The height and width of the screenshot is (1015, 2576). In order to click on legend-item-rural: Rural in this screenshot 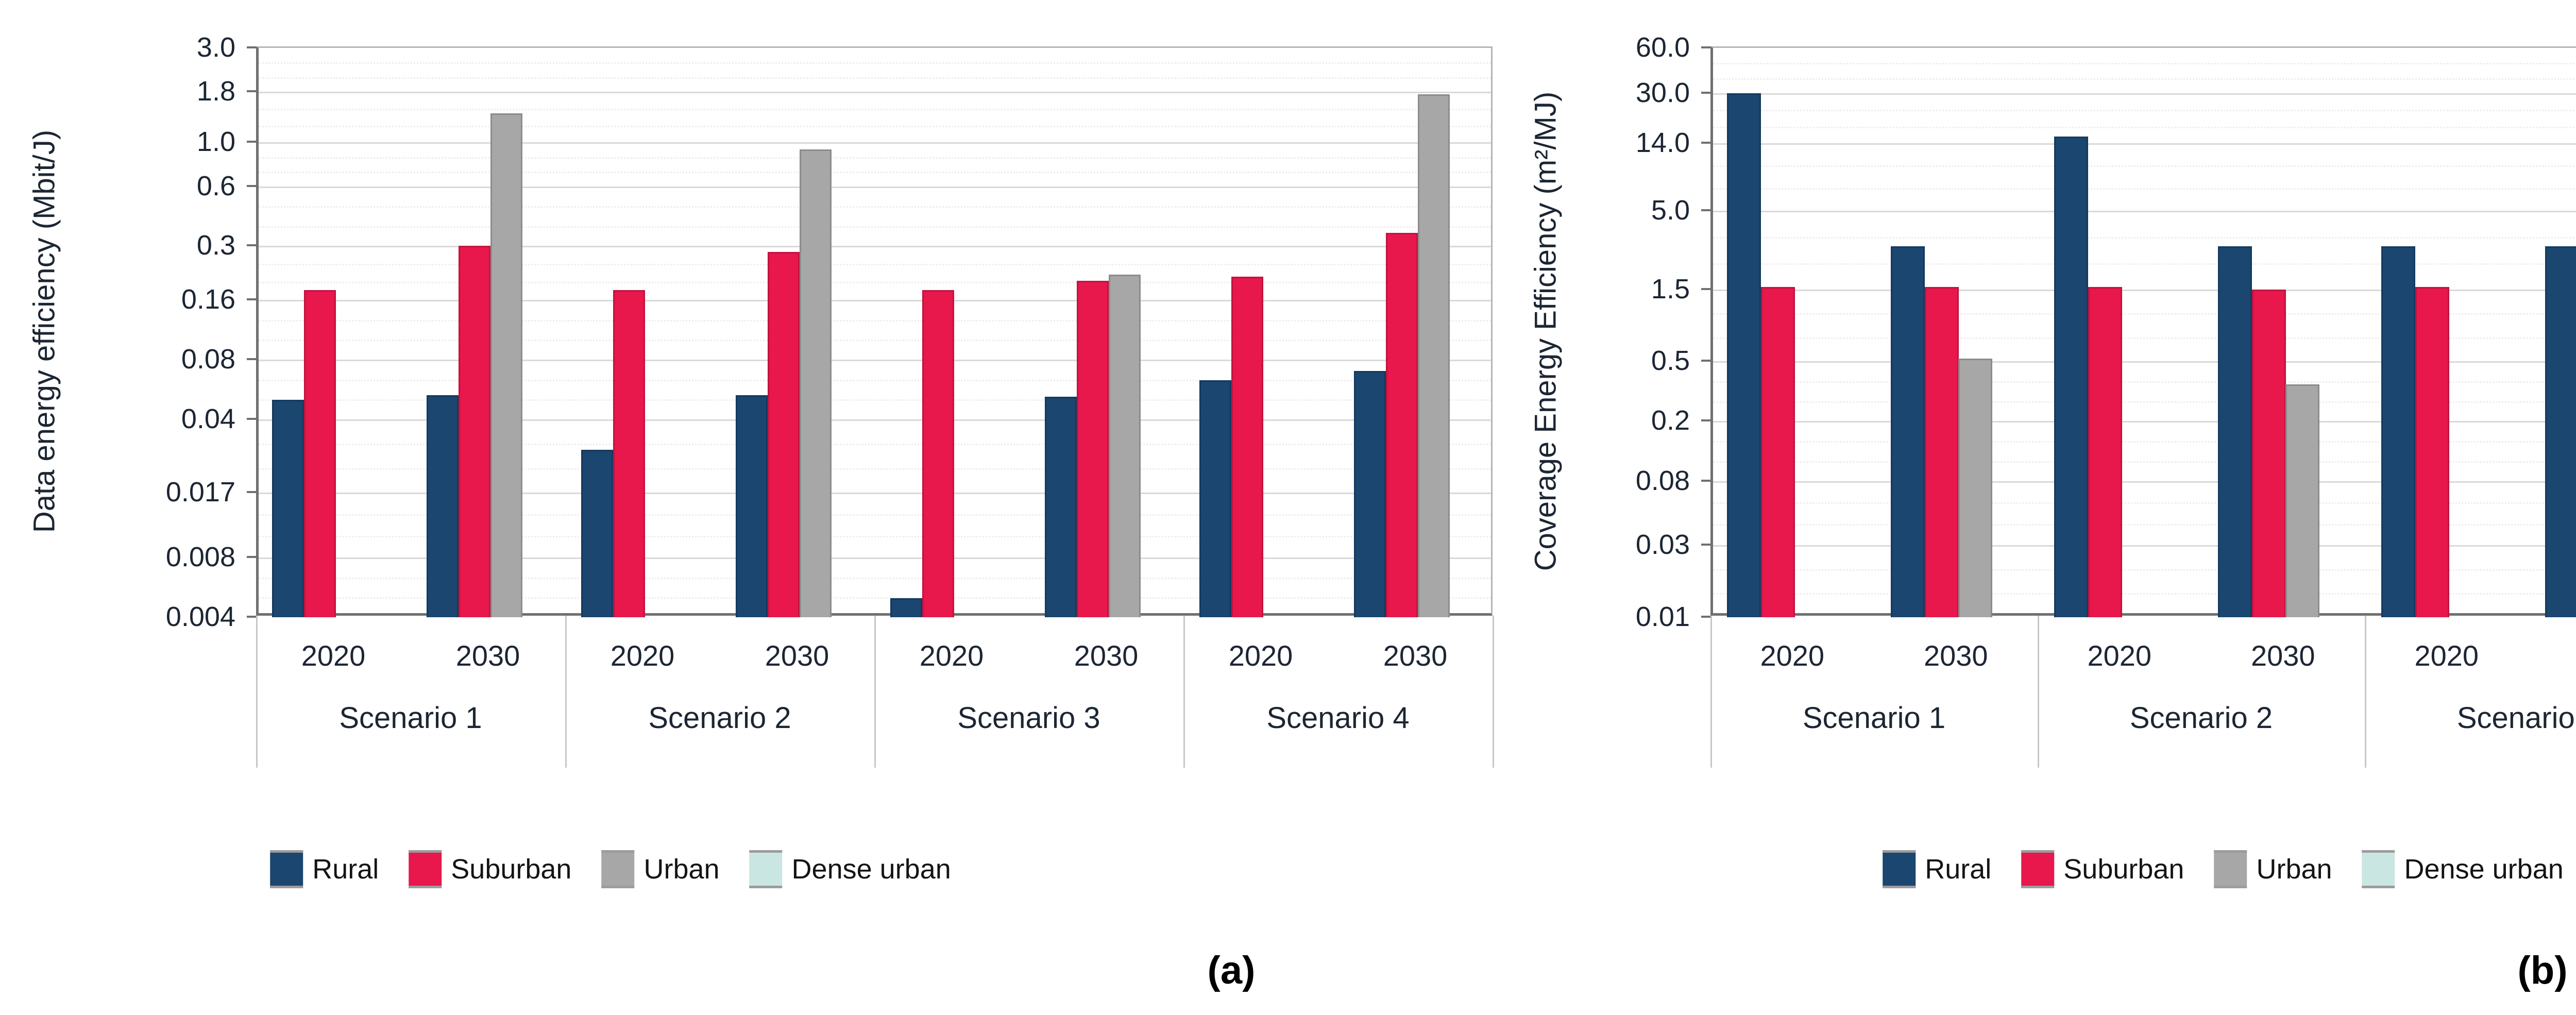, I will do `click(1937, 869)`.